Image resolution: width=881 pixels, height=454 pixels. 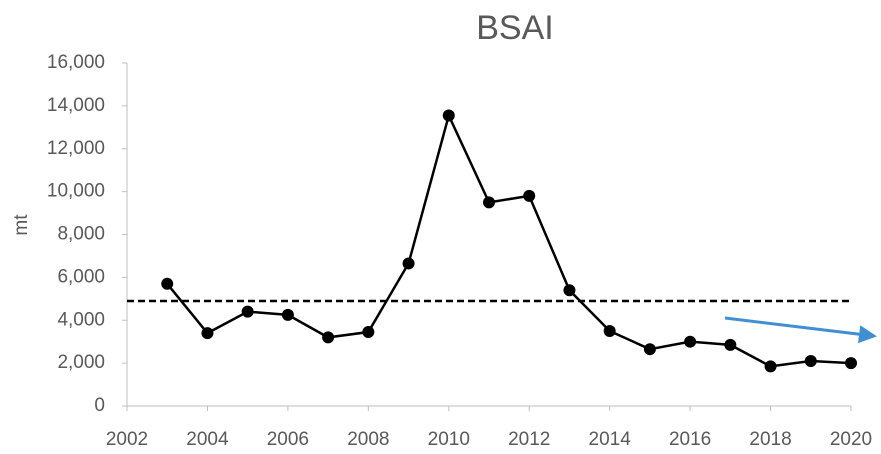 I want to click on trend-arrow, so click(x=800, y=330).